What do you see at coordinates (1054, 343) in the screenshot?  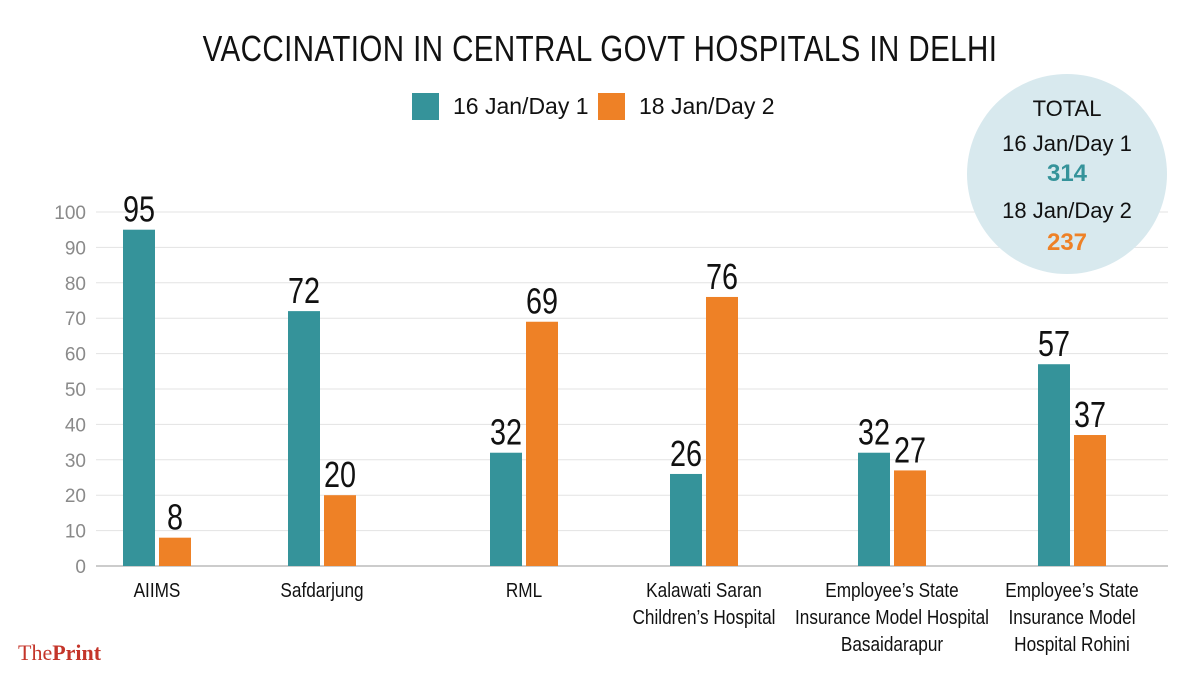 I see `data-label: 57` at bounding box center [1054, 343].